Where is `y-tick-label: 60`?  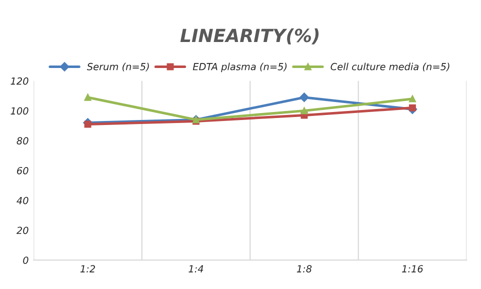
y-tick-label: 60 is located at coordinates (22, 170).